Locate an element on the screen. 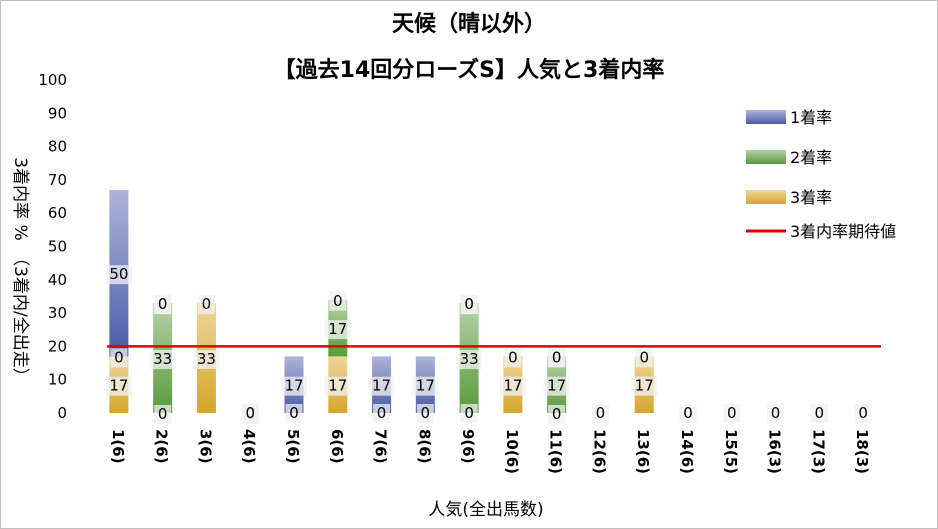  legend-label: 1着率 is located at coordinates (811, 117).